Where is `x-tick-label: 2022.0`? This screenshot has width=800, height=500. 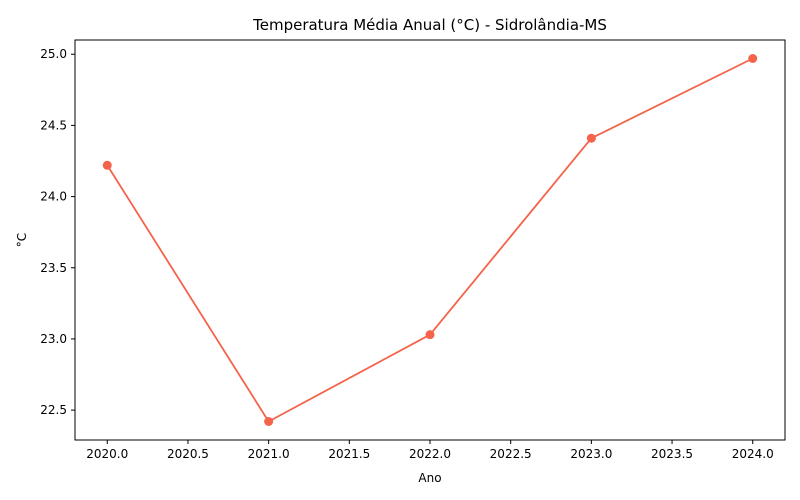 x-tick-label: 2022.0 is located at coordinates (430, 454).